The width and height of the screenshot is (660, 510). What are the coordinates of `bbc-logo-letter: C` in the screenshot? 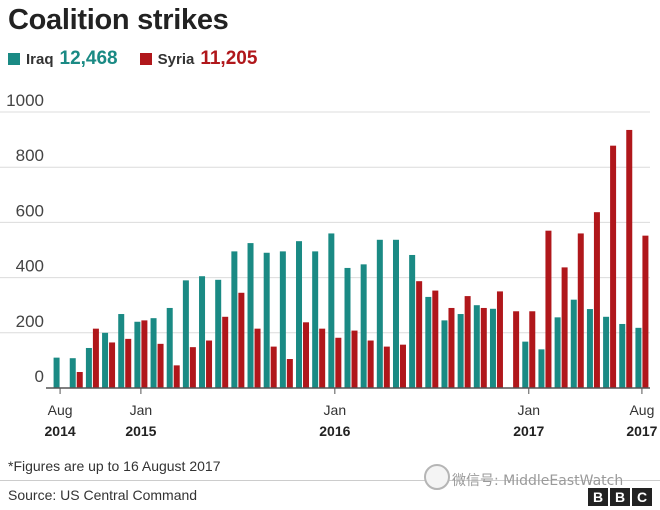 It's located at (642, 497).